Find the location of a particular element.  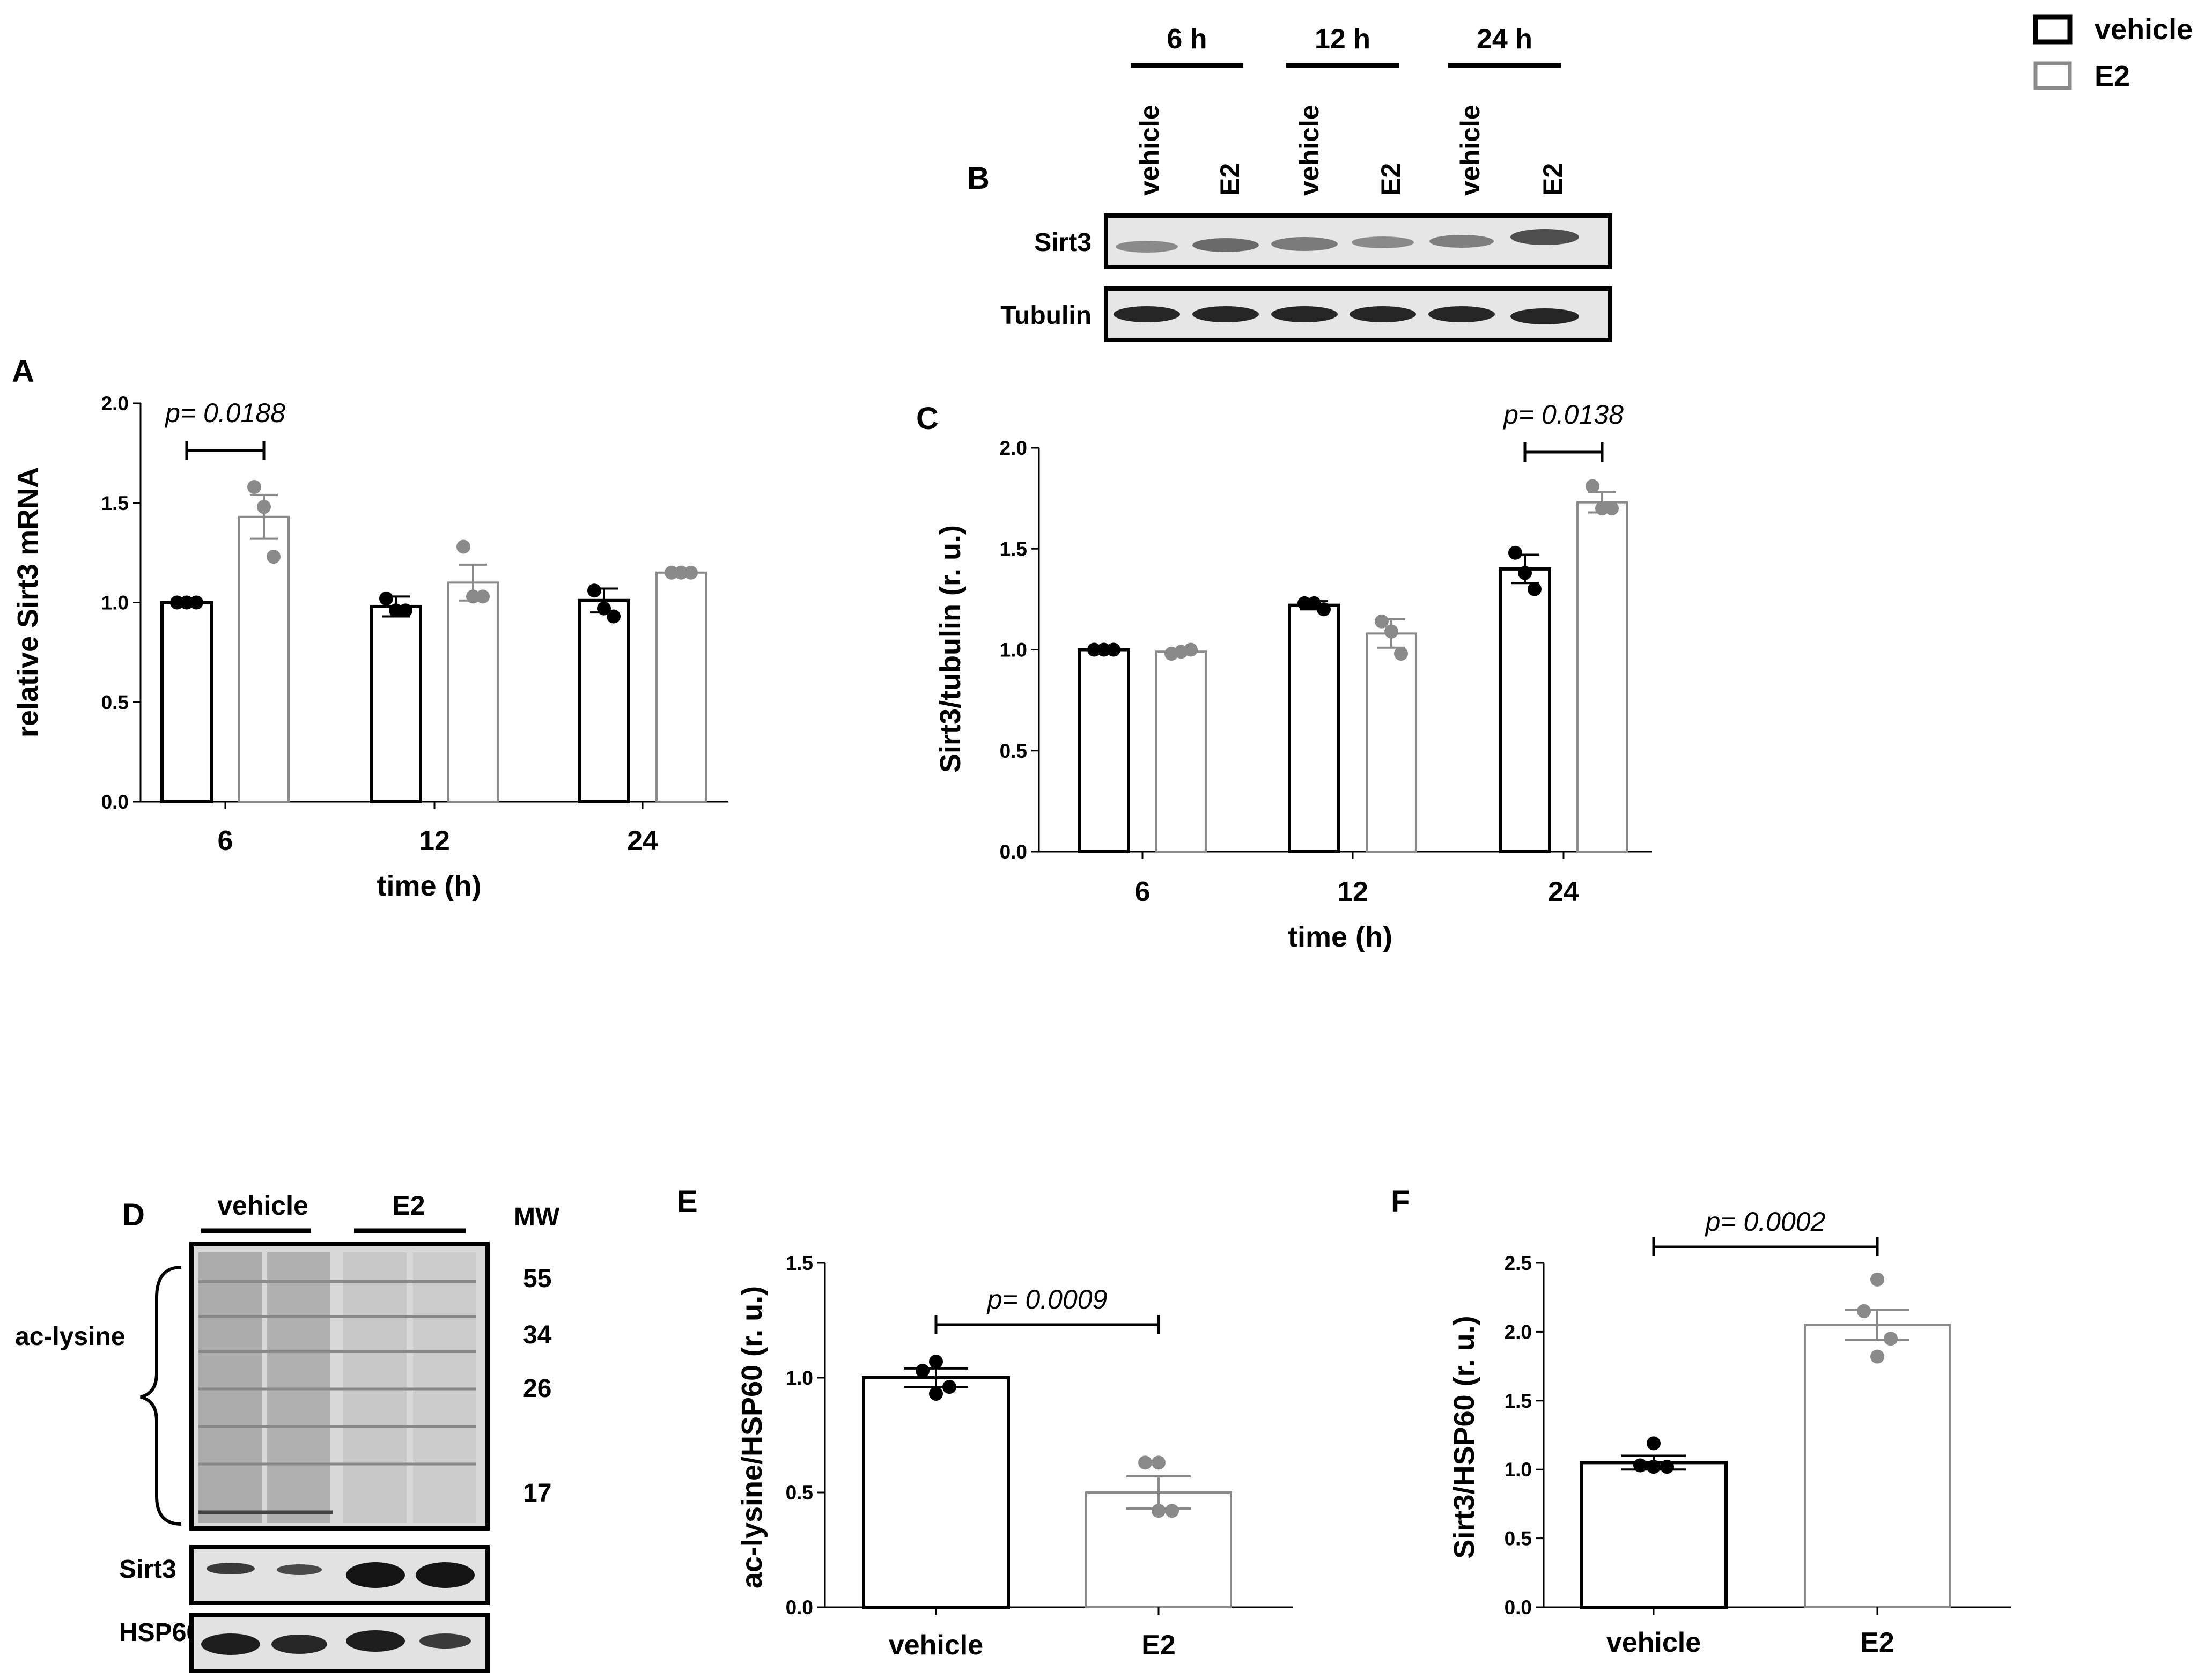

row-label-d-sirt3: Sirt3 is located at coordinates (148, 1569).